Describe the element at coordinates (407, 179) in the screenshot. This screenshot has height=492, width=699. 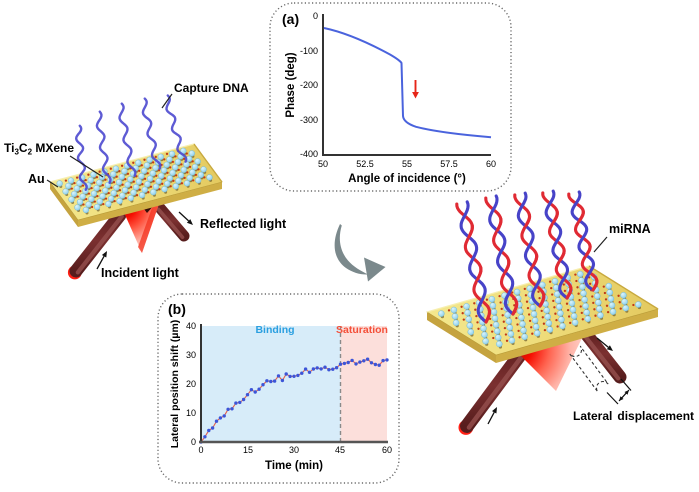
I see `svg-text: Angle of incidence (°)` at that location.